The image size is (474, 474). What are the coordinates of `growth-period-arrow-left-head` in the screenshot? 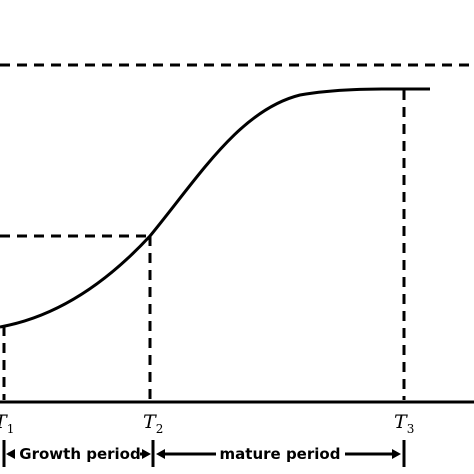 It's located at (10, 454).